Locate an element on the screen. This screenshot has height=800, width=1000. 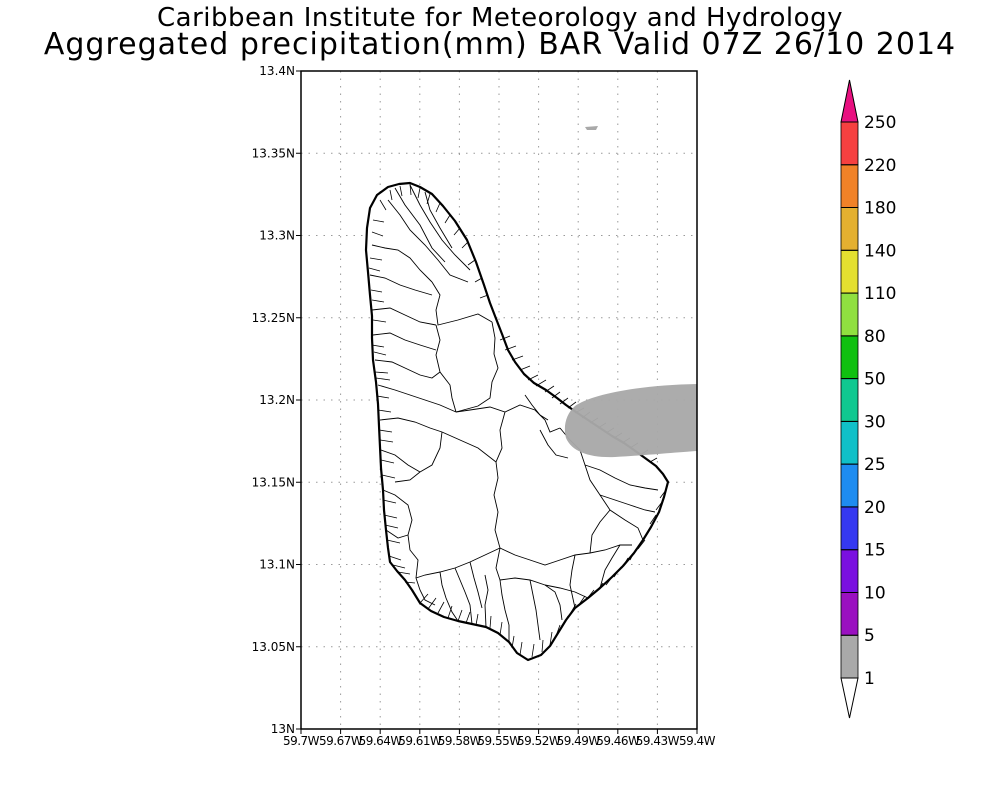
x-tick-label: 59.7W is located at coordinates (301, 741).